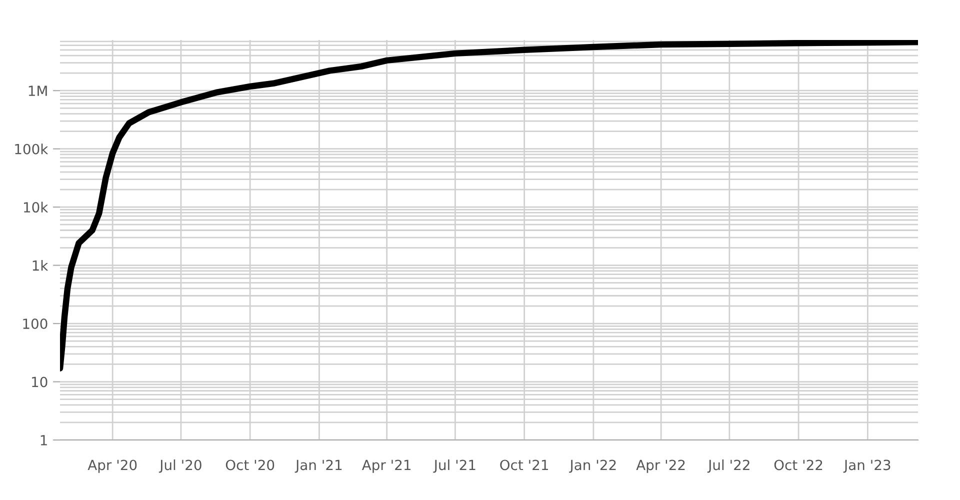 This screenshot has height=500, width=960. What do you see at coordinates (31, 149) in the screenshot?
I see `y-tick-label: 100k` at bounding box center [31, 149].